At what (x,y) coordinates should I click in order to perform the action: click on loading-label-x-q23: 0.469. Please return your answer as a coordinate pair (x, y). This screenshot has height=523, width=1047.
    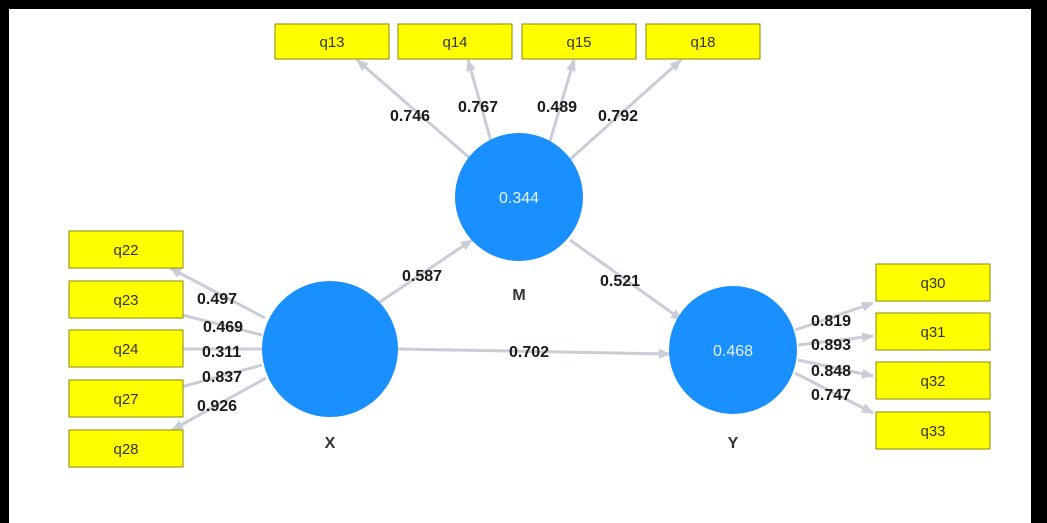
    Looking at the image, I should click on (223, 327).